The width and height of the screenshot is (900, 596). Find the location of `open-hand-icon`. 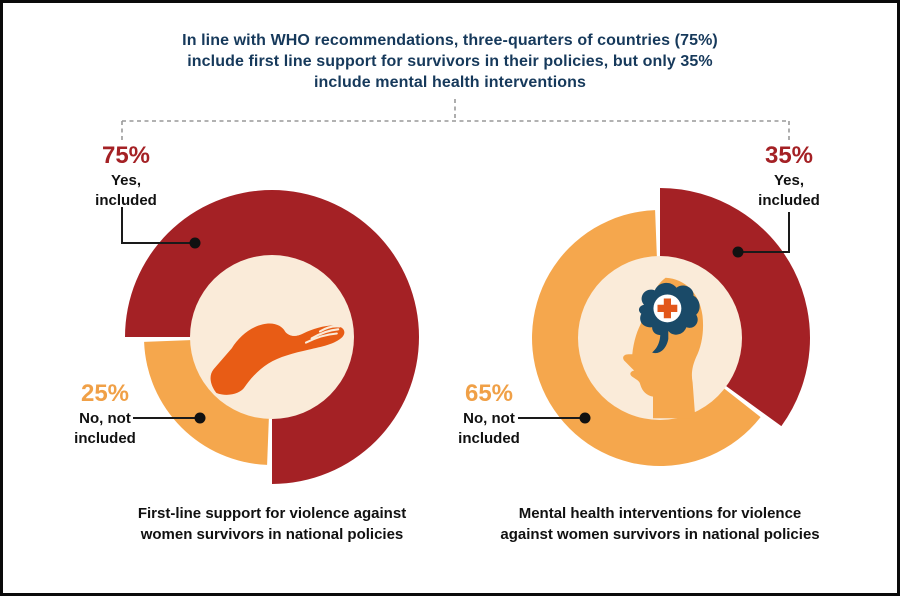

open-hand-icon is located at coordinates (277, 359).